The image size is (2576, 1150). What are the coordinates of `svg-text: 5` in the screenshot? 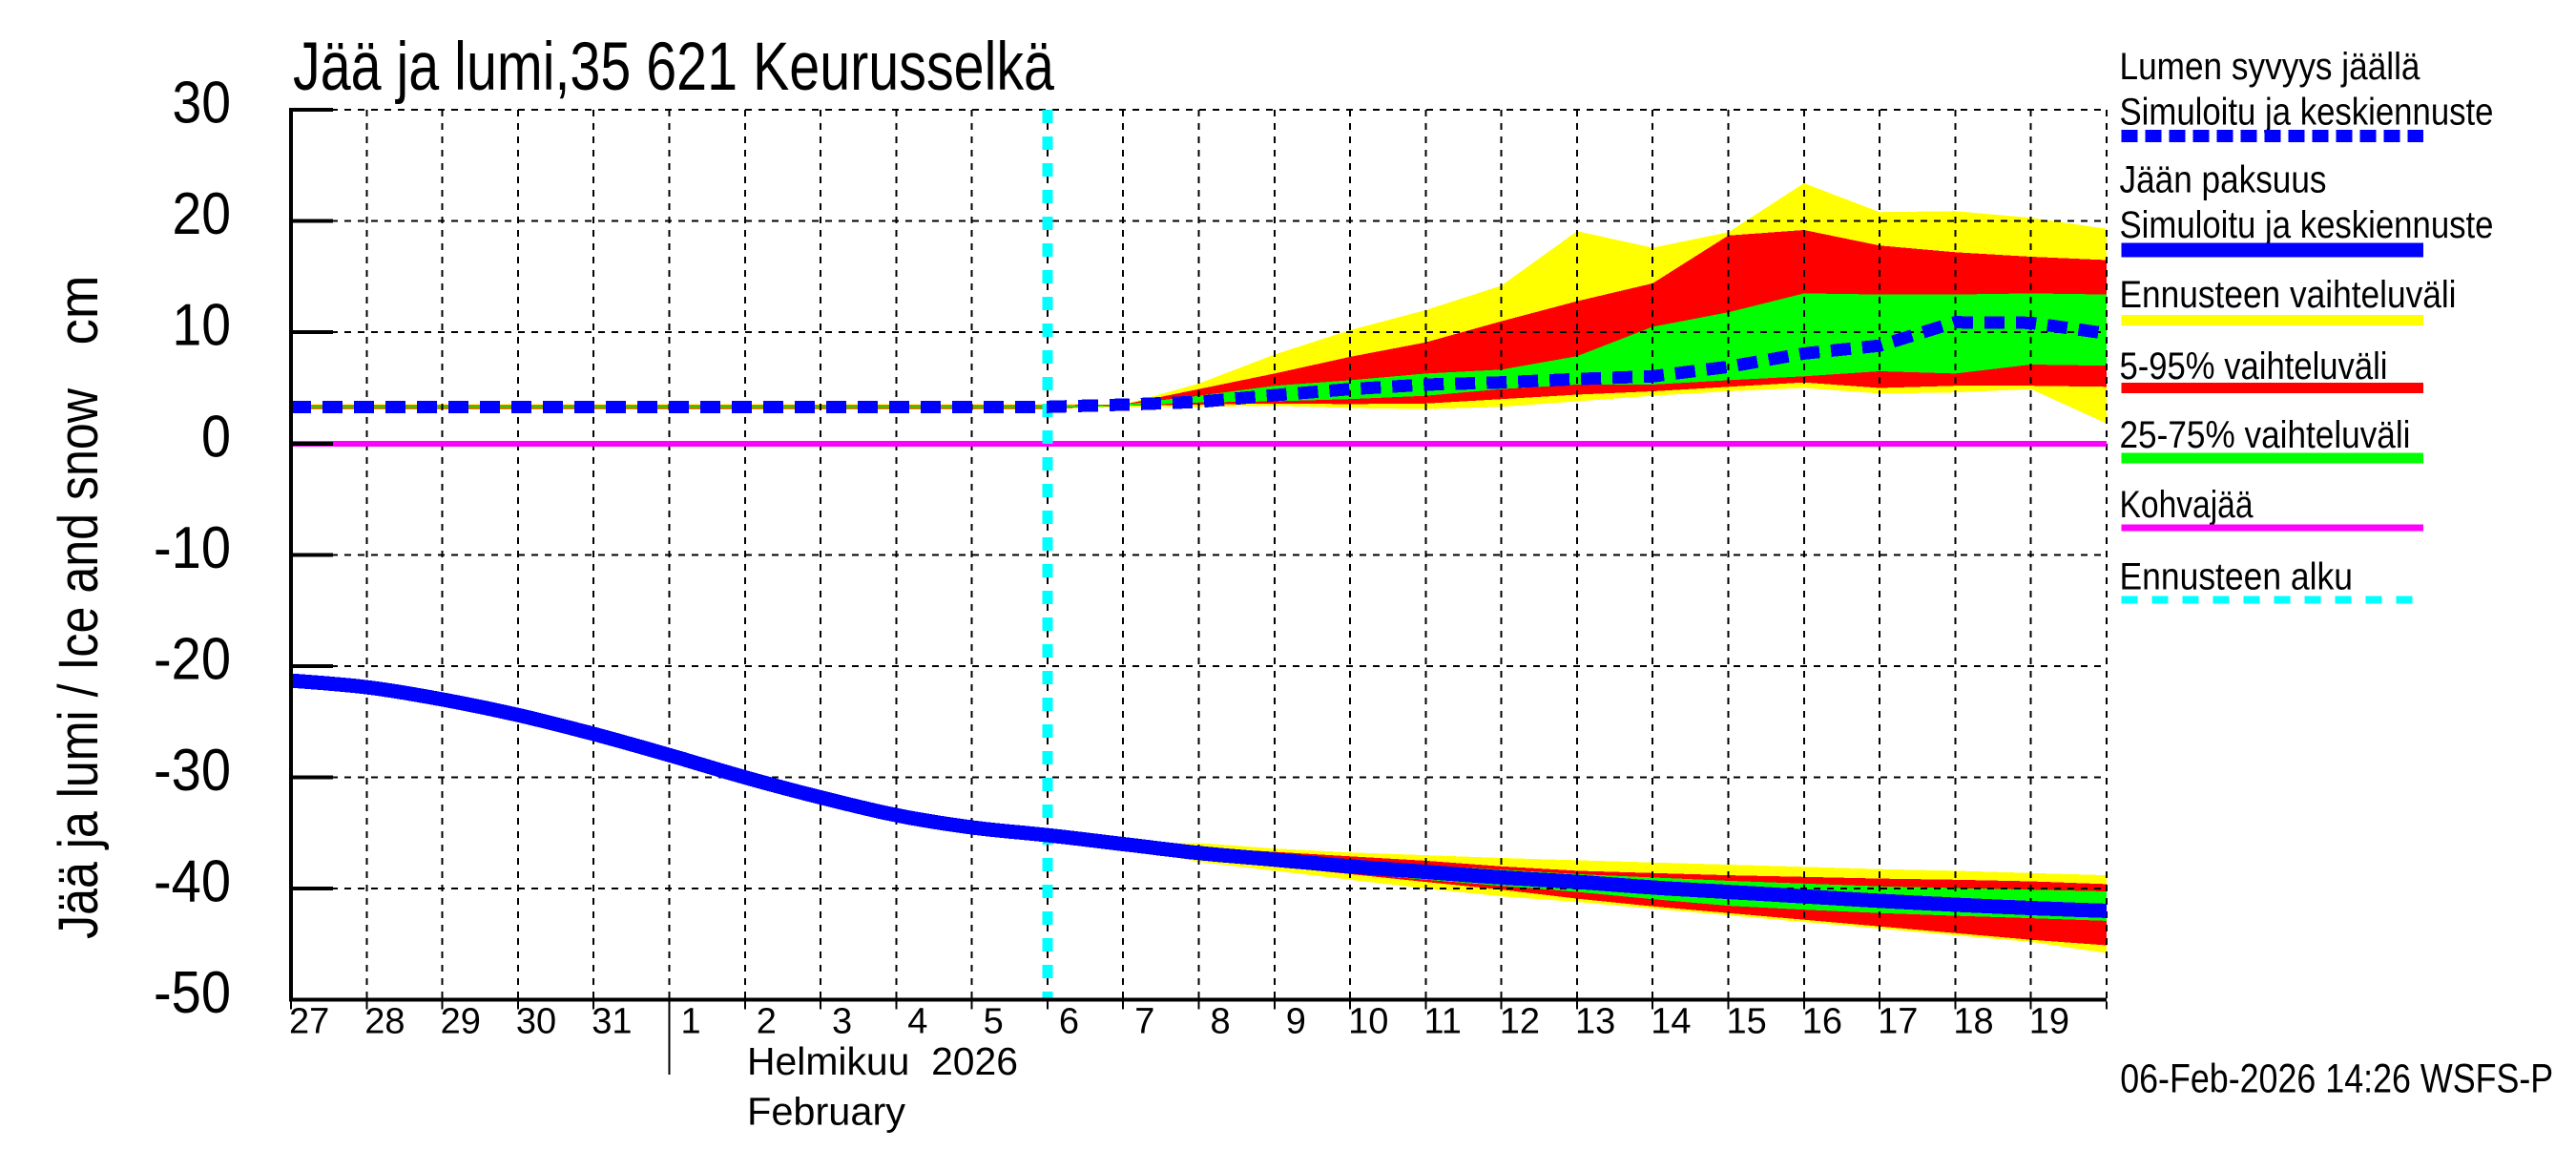 It's located at (994, 1022).